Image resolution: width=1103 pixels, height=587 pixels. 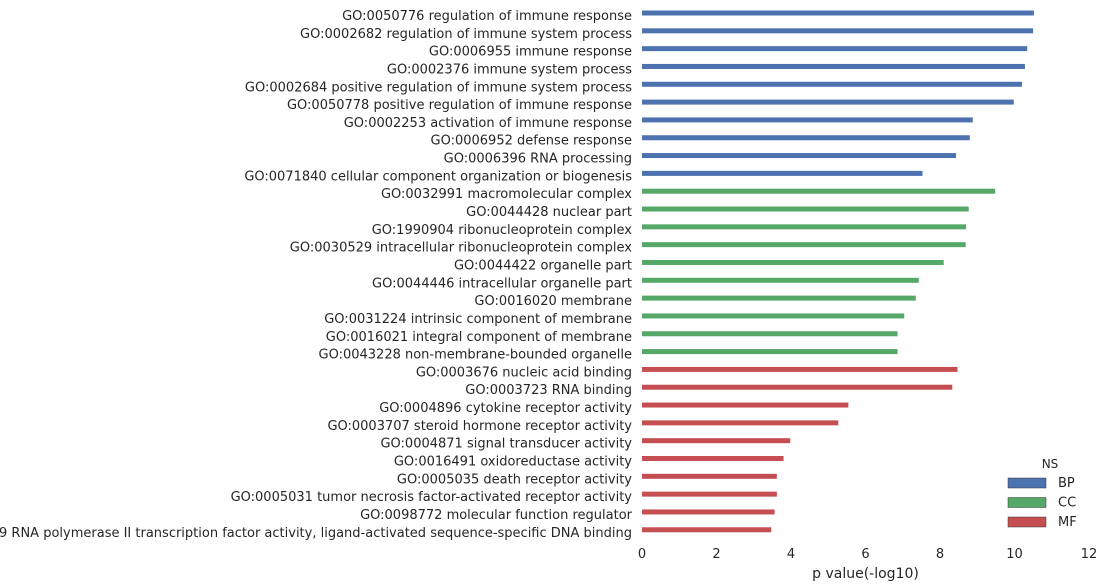 What do you see at coordinates (1066, 483) in the screenshot?
I see `legend-label-bp: BP` at bounding box center [1066, 483].